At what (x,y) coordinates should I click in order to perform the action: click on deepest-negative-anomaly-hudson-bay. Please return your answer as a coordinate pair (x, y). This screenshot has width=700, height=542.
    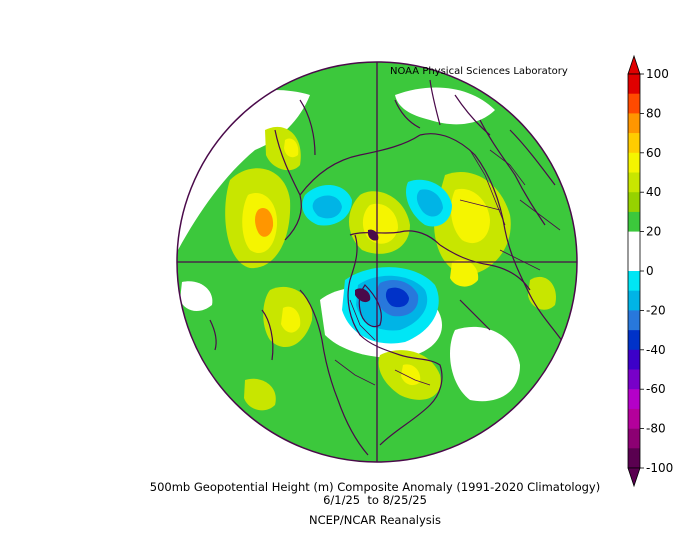
    Looking at the image, I should click on (397, 297).